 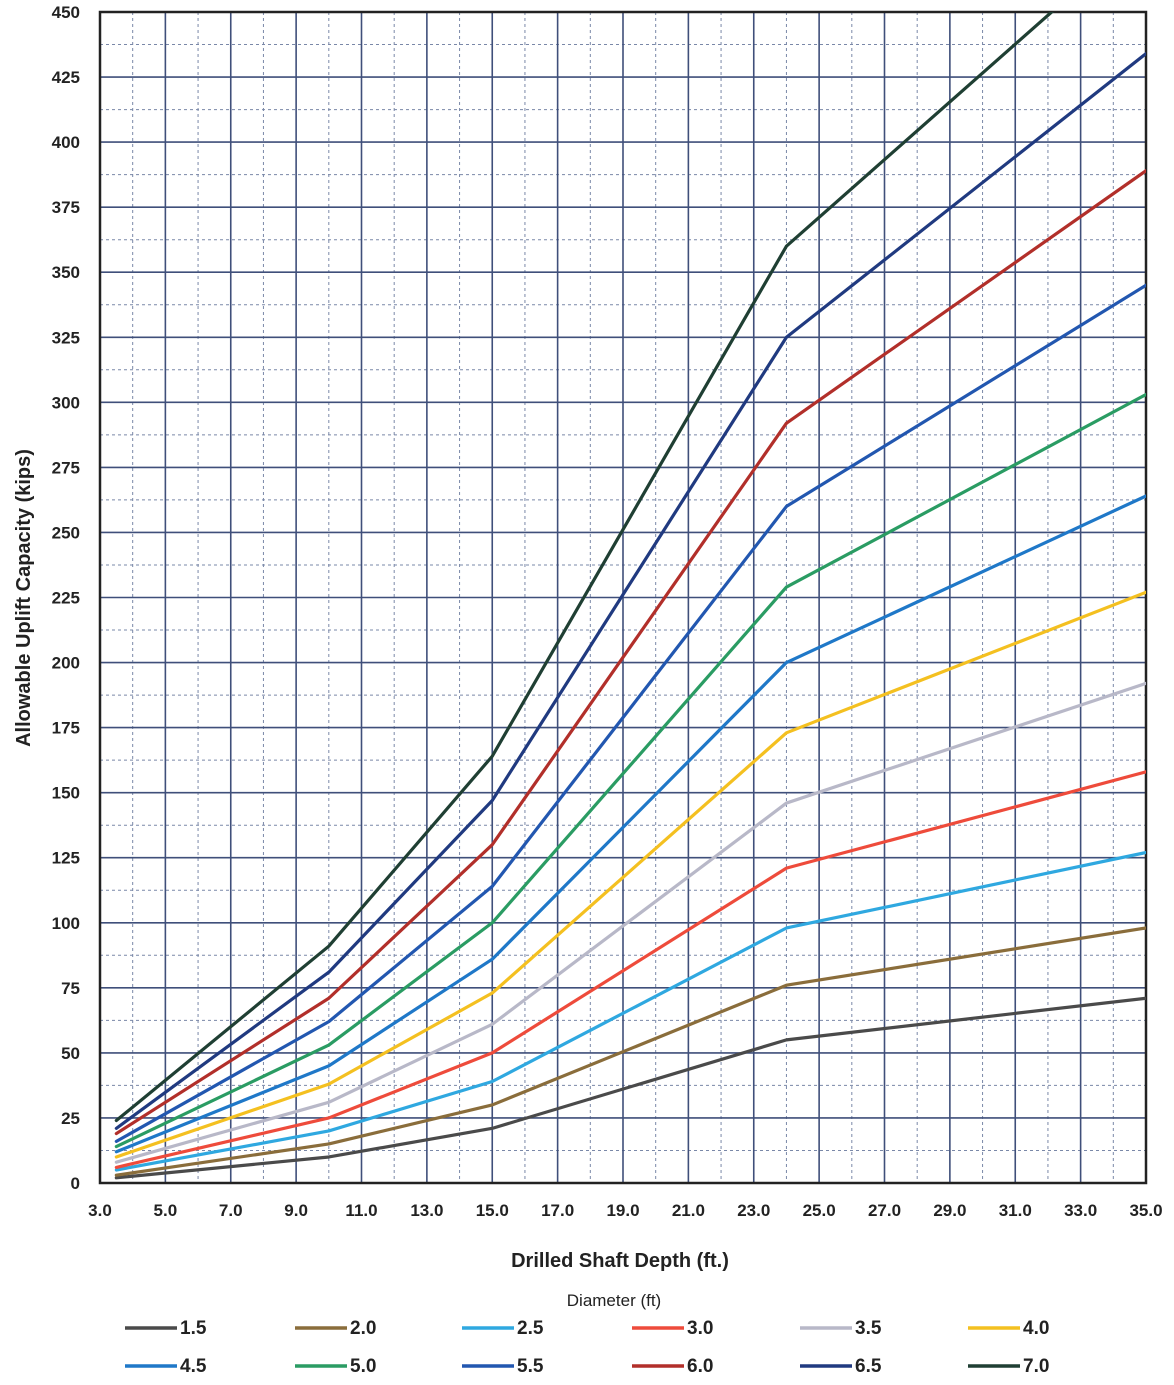 I want to click on legend-label: 4.0, so click(x=1036, y=1328).